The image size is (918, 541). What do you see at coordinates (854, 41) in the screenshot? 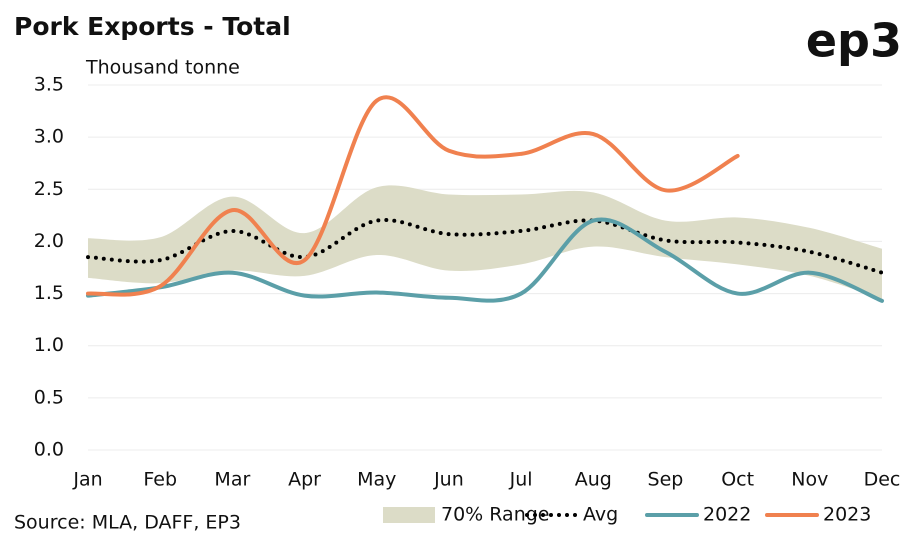
I see `logo: ep3` at bounding box center [854, 41].